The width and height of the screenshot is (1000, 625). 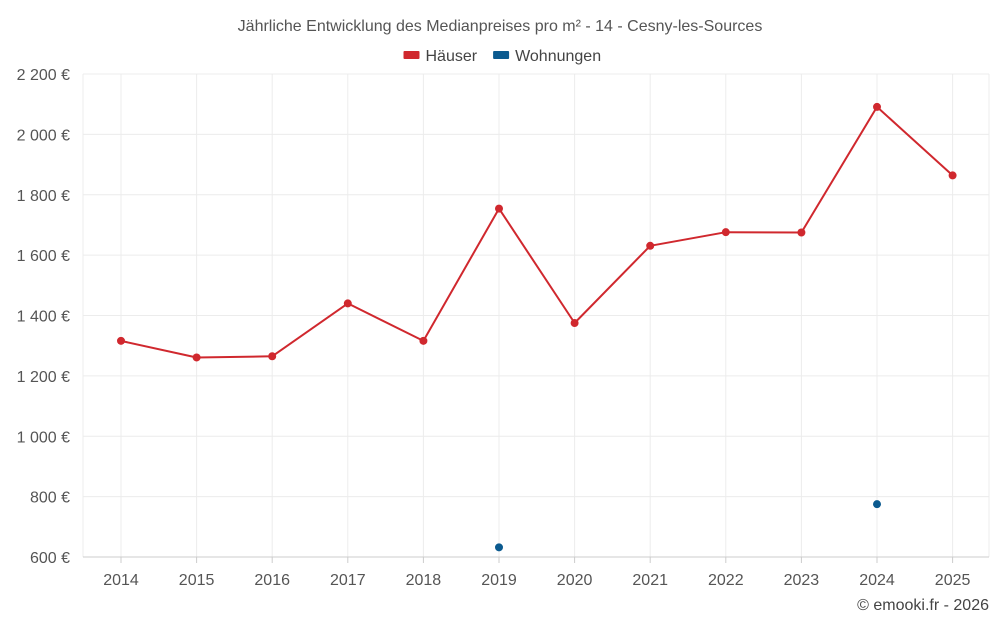 I want to click on x-tick-label: 2022, so click(x=726, y=580).